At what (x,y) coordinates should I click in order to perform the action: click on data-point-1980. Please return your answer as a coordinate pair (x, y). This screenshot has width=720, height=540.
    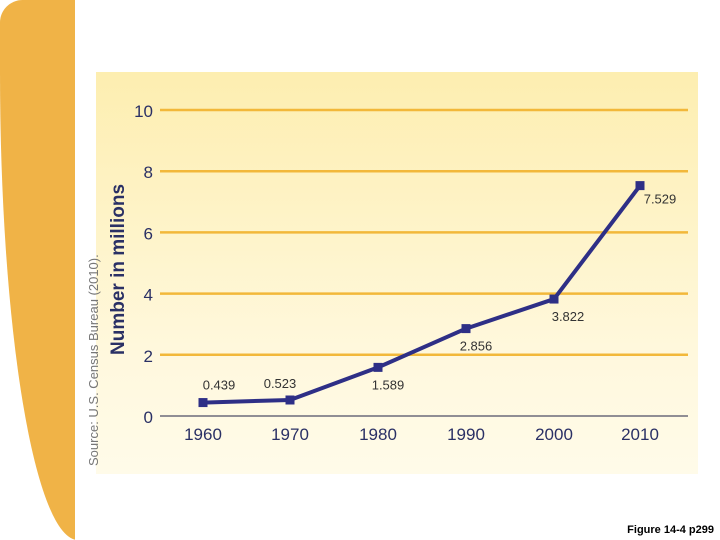
    Looking at the image, I should click on (378, 367).